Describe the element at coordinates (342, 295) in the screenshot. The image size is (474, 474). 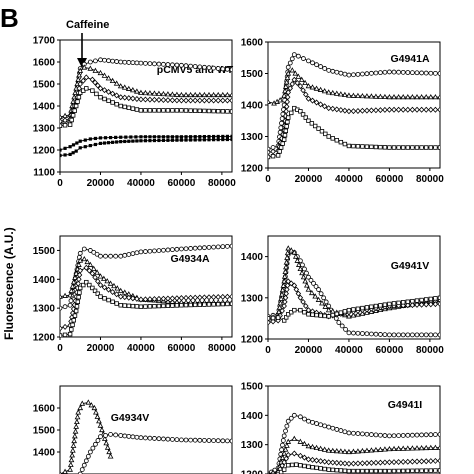
I see `chart-panel-4: 1200 1300 1400 0 20000 40000 60000 80000 G4941V` at that location.